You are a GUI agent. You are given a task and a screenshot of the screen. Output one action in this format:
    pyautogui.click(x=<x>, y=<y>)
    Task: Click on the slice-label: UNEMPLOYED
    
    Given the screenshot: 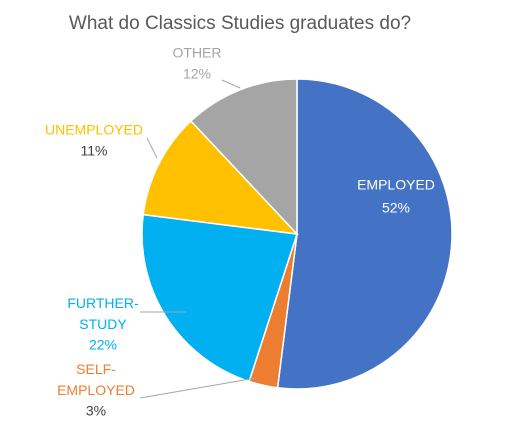 What is the action you would take?
    pyautogui.click(x=94, y=130)
    